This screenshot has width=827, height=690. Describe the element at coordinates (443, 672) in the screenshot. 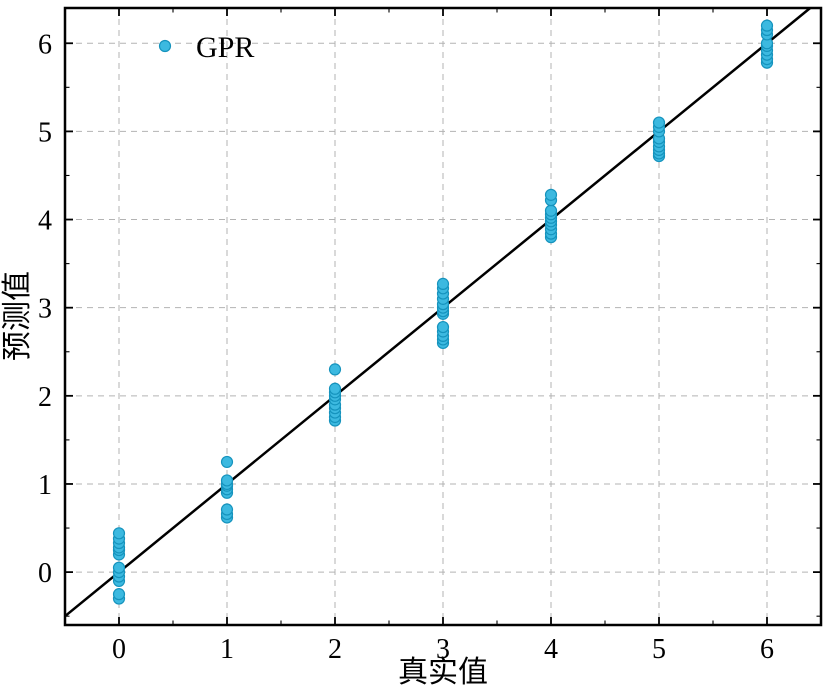

I see `x-axis-label: 真实值` at that location.